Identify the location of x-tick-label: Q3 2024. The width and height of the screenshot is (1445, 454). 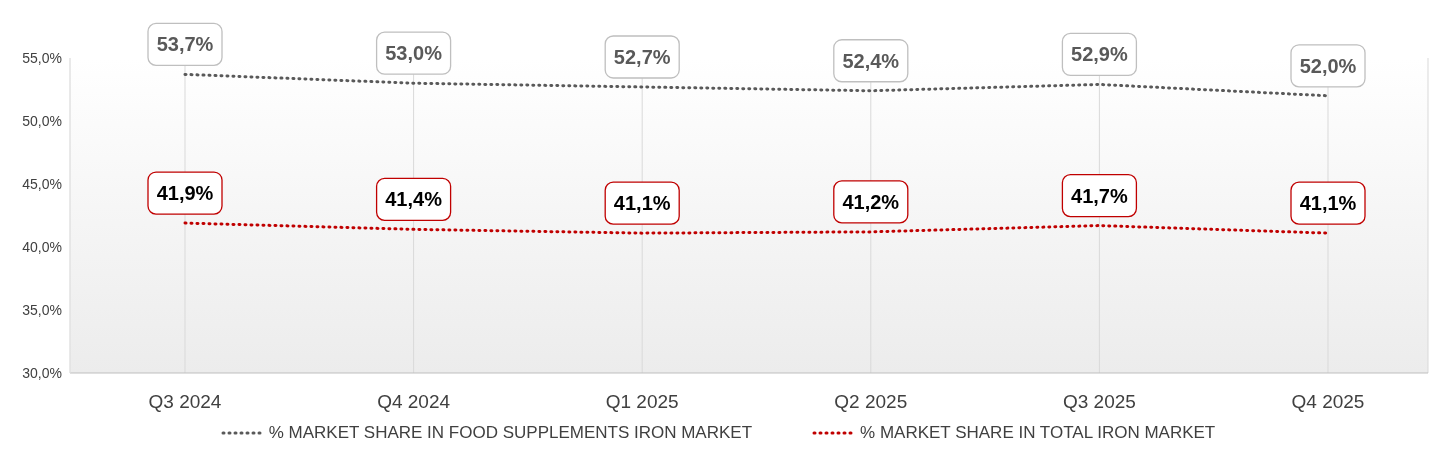
(185, 402).